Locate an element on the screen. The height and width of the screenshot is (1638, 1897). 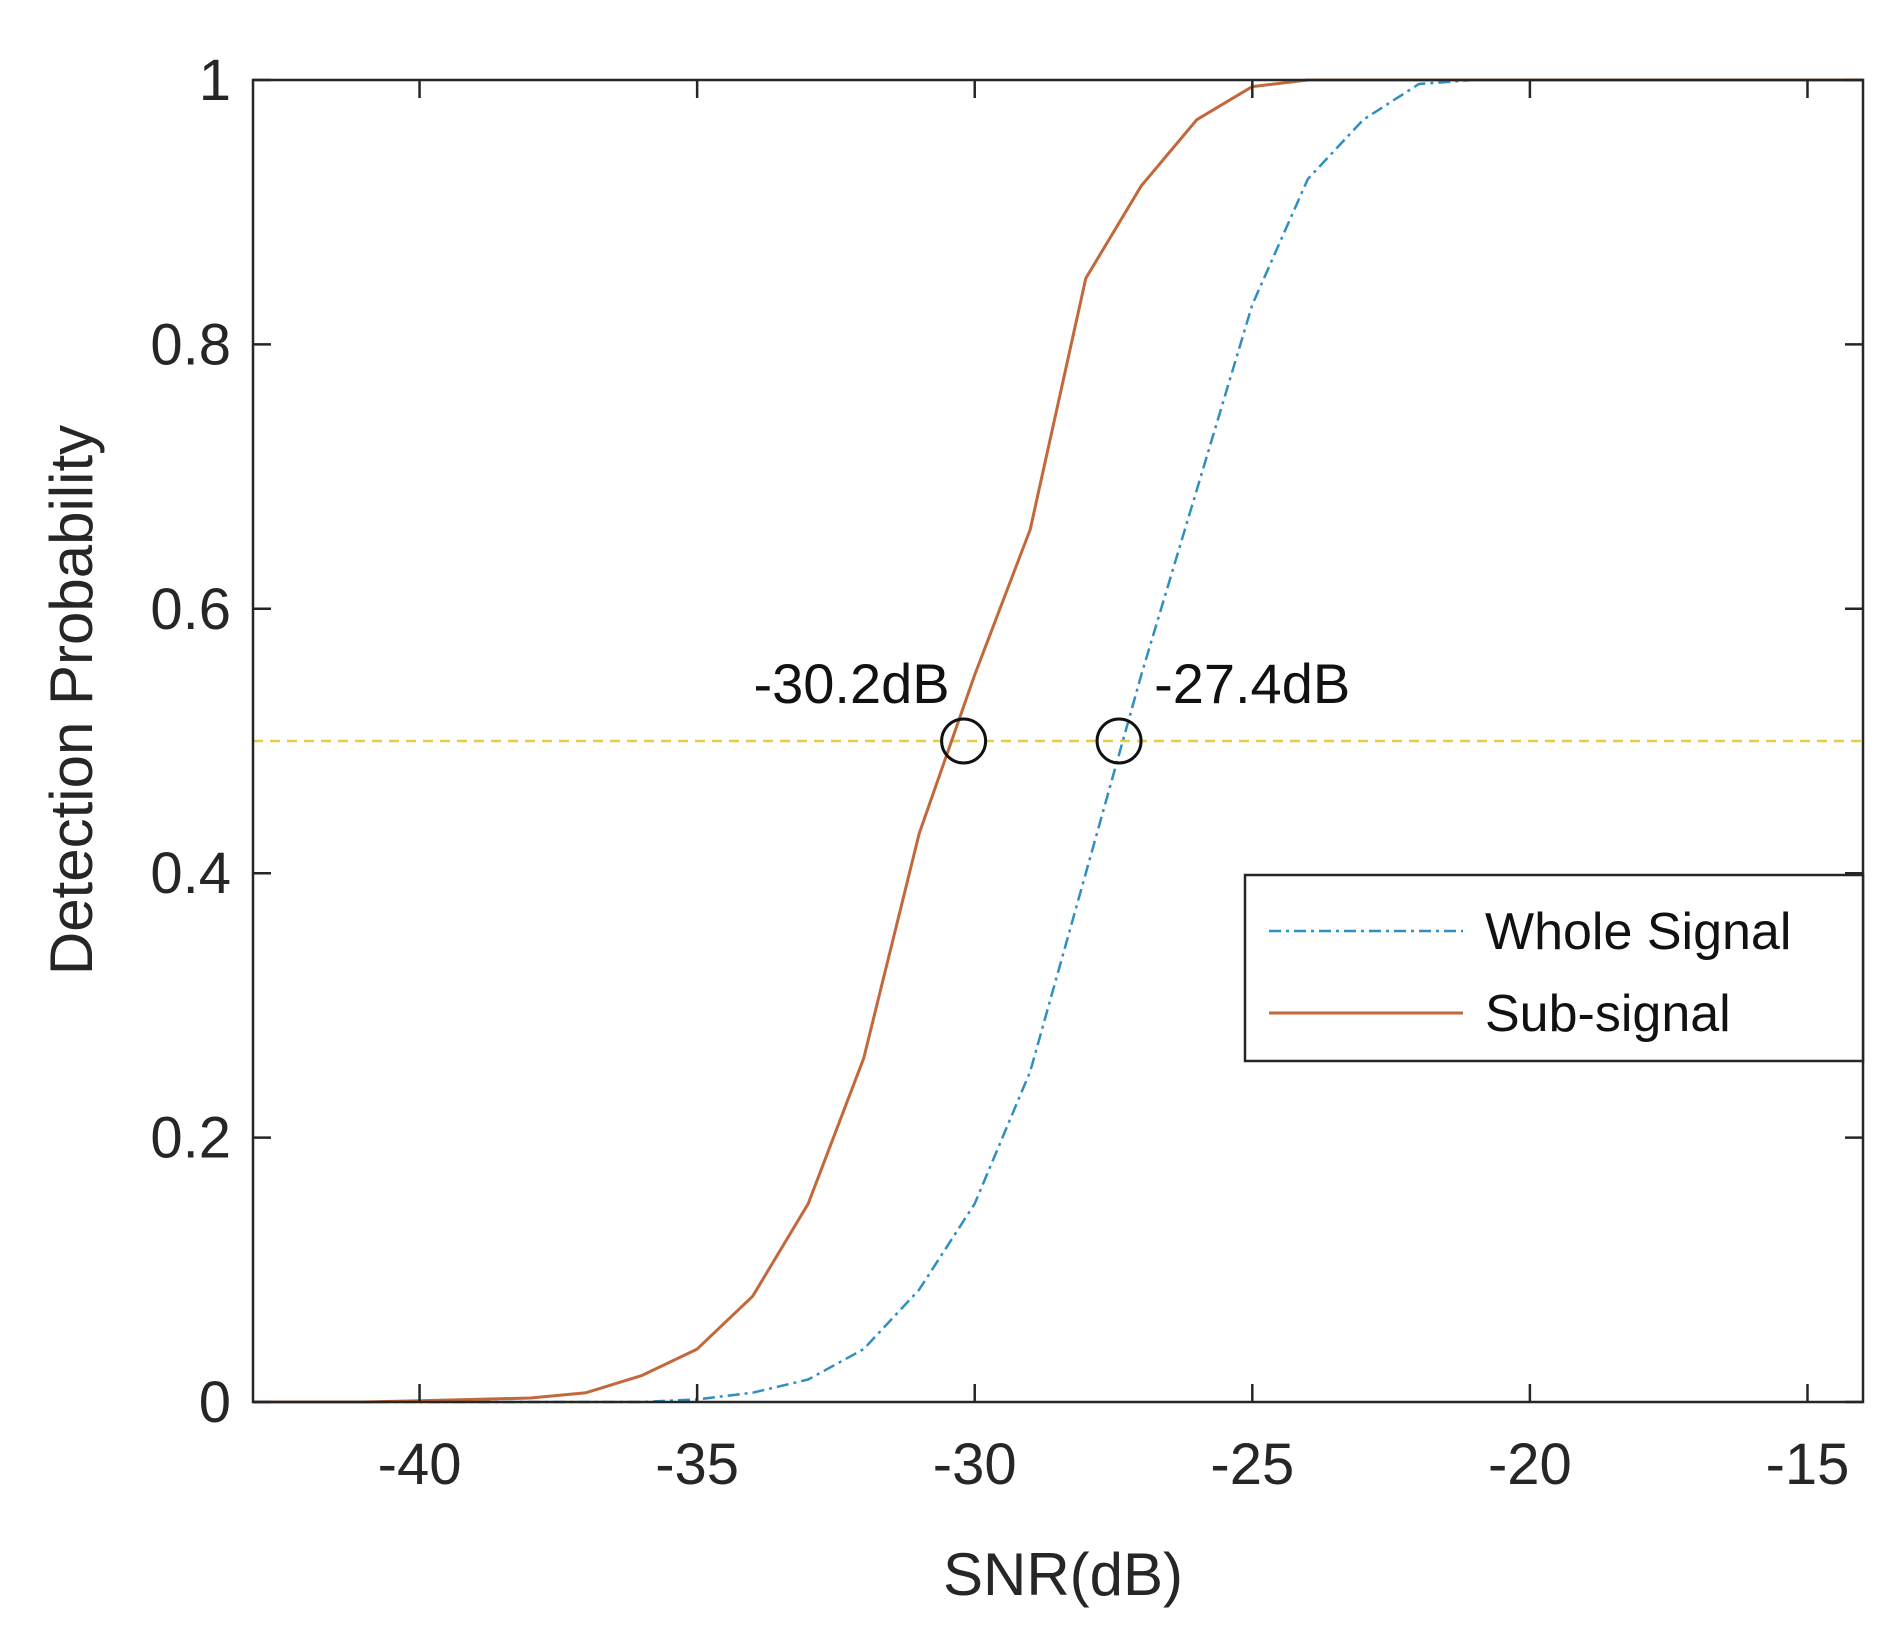
x-tick-label: -15 is located at coordinates (1808, 1464).